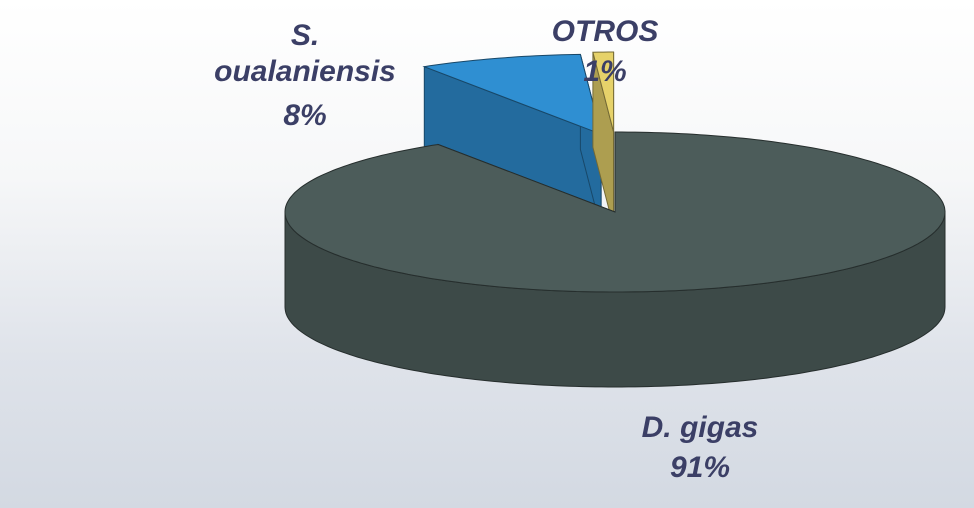  What do you see at coordinates (605, 71) in the screenshot?
I see `slice-value-label: 1%` at bounding box center [605, 71].